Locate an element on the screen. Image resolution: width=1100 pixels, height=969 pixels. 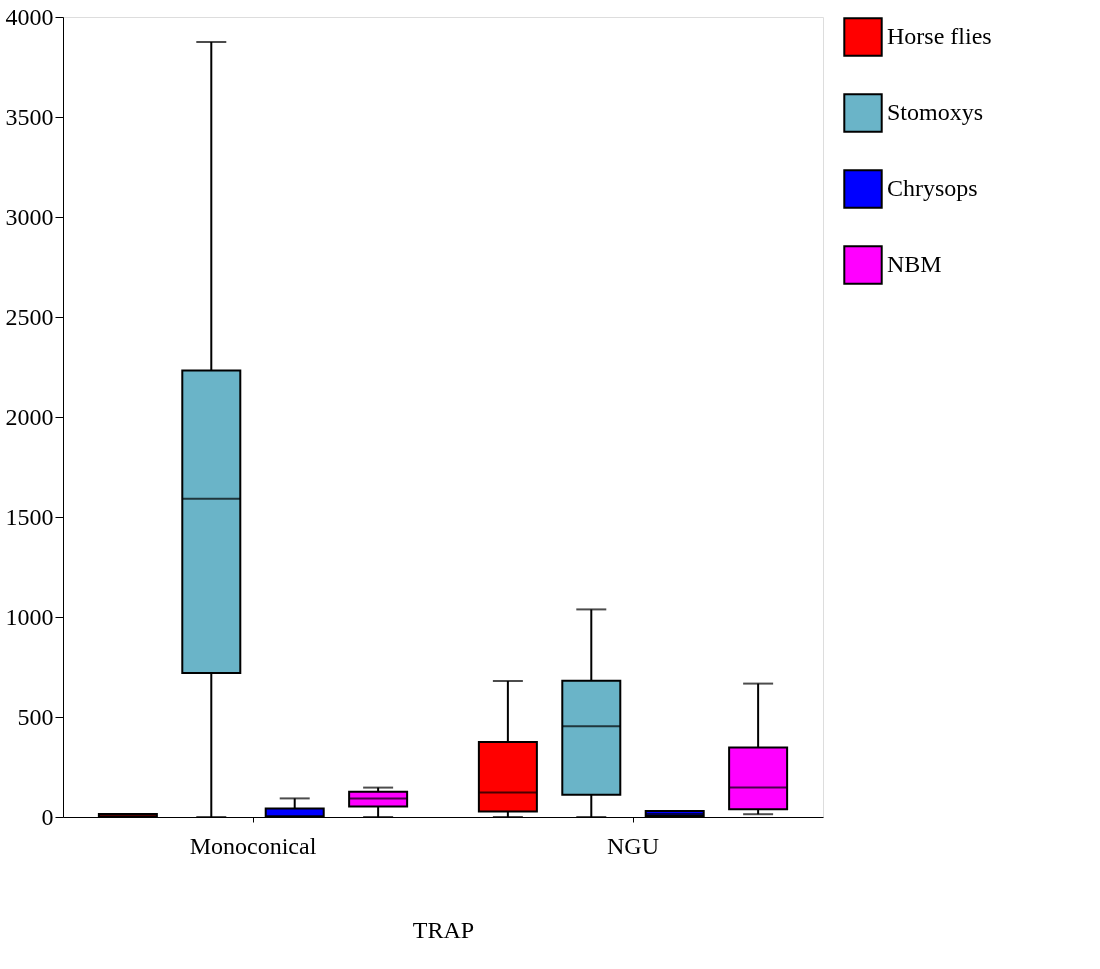
legend-label: Horse flies is located at coordinates (939, 36).